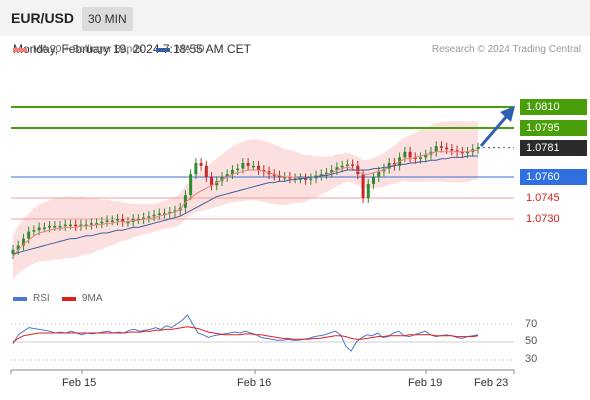  I want to click on level-label-6: 1.0730, so click(543, 219).